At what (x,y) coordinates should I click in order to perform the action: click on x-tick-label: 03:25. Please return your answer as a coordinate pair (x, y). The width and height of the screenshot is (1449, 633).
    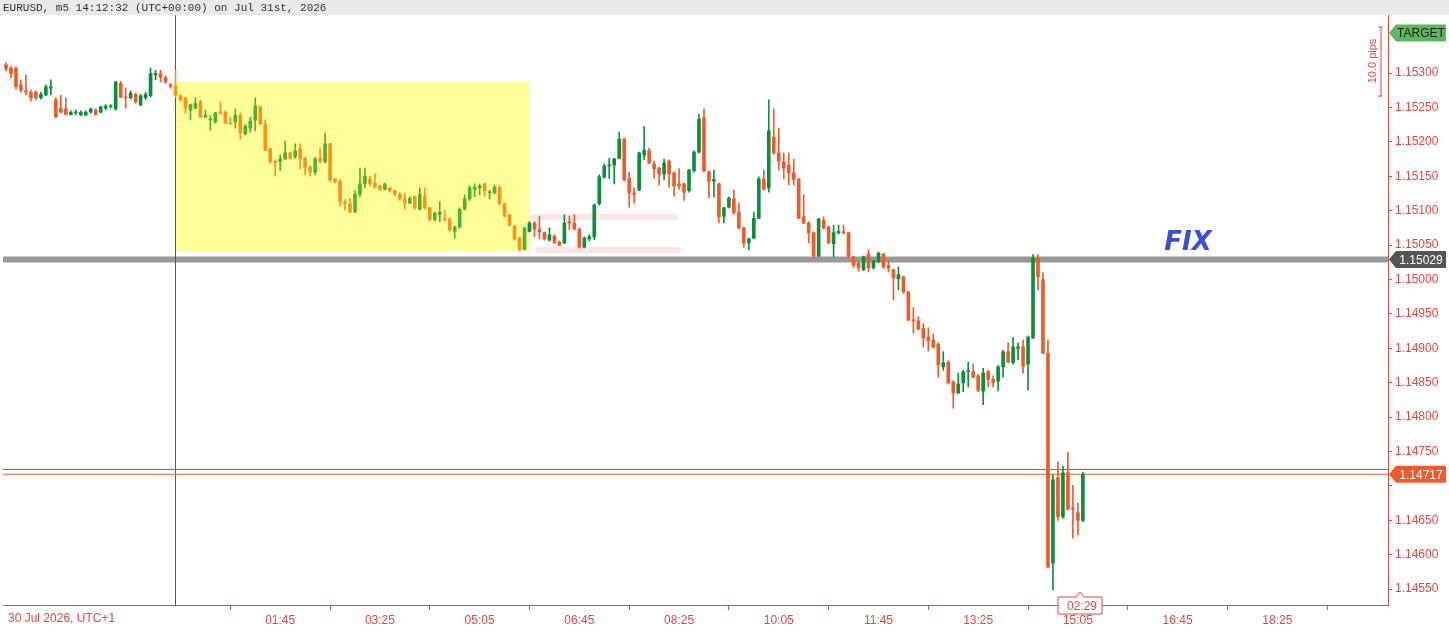
    Looking at the image, I should click on (380, 619).